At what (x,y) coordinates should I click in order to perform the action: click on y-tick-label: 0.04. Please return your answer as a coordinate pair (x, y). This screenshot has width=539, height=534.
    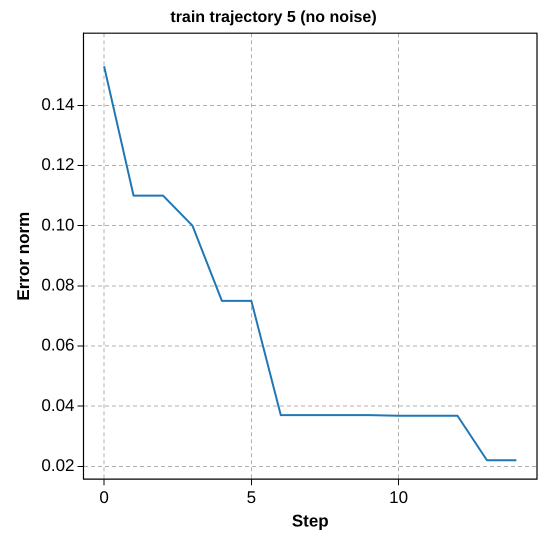
    Looking at the image, I should click on (57, 405).